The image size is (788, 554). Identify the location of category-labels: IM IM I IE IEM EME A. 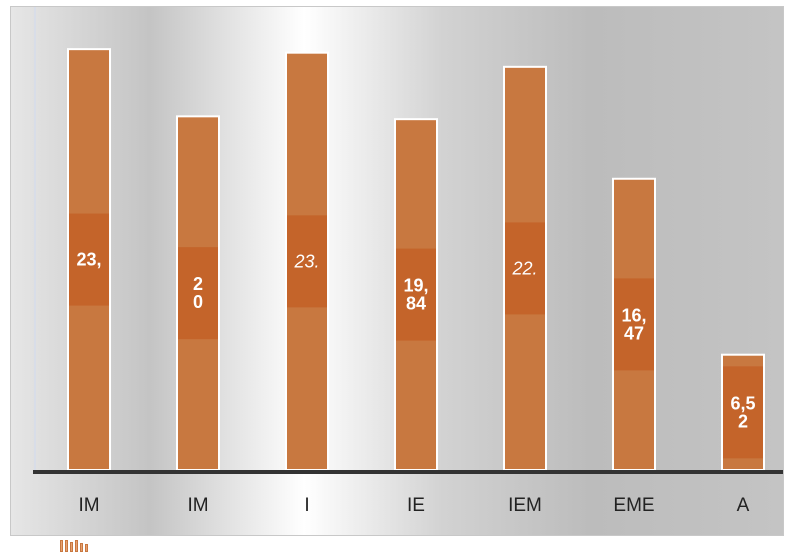
(413, 505).